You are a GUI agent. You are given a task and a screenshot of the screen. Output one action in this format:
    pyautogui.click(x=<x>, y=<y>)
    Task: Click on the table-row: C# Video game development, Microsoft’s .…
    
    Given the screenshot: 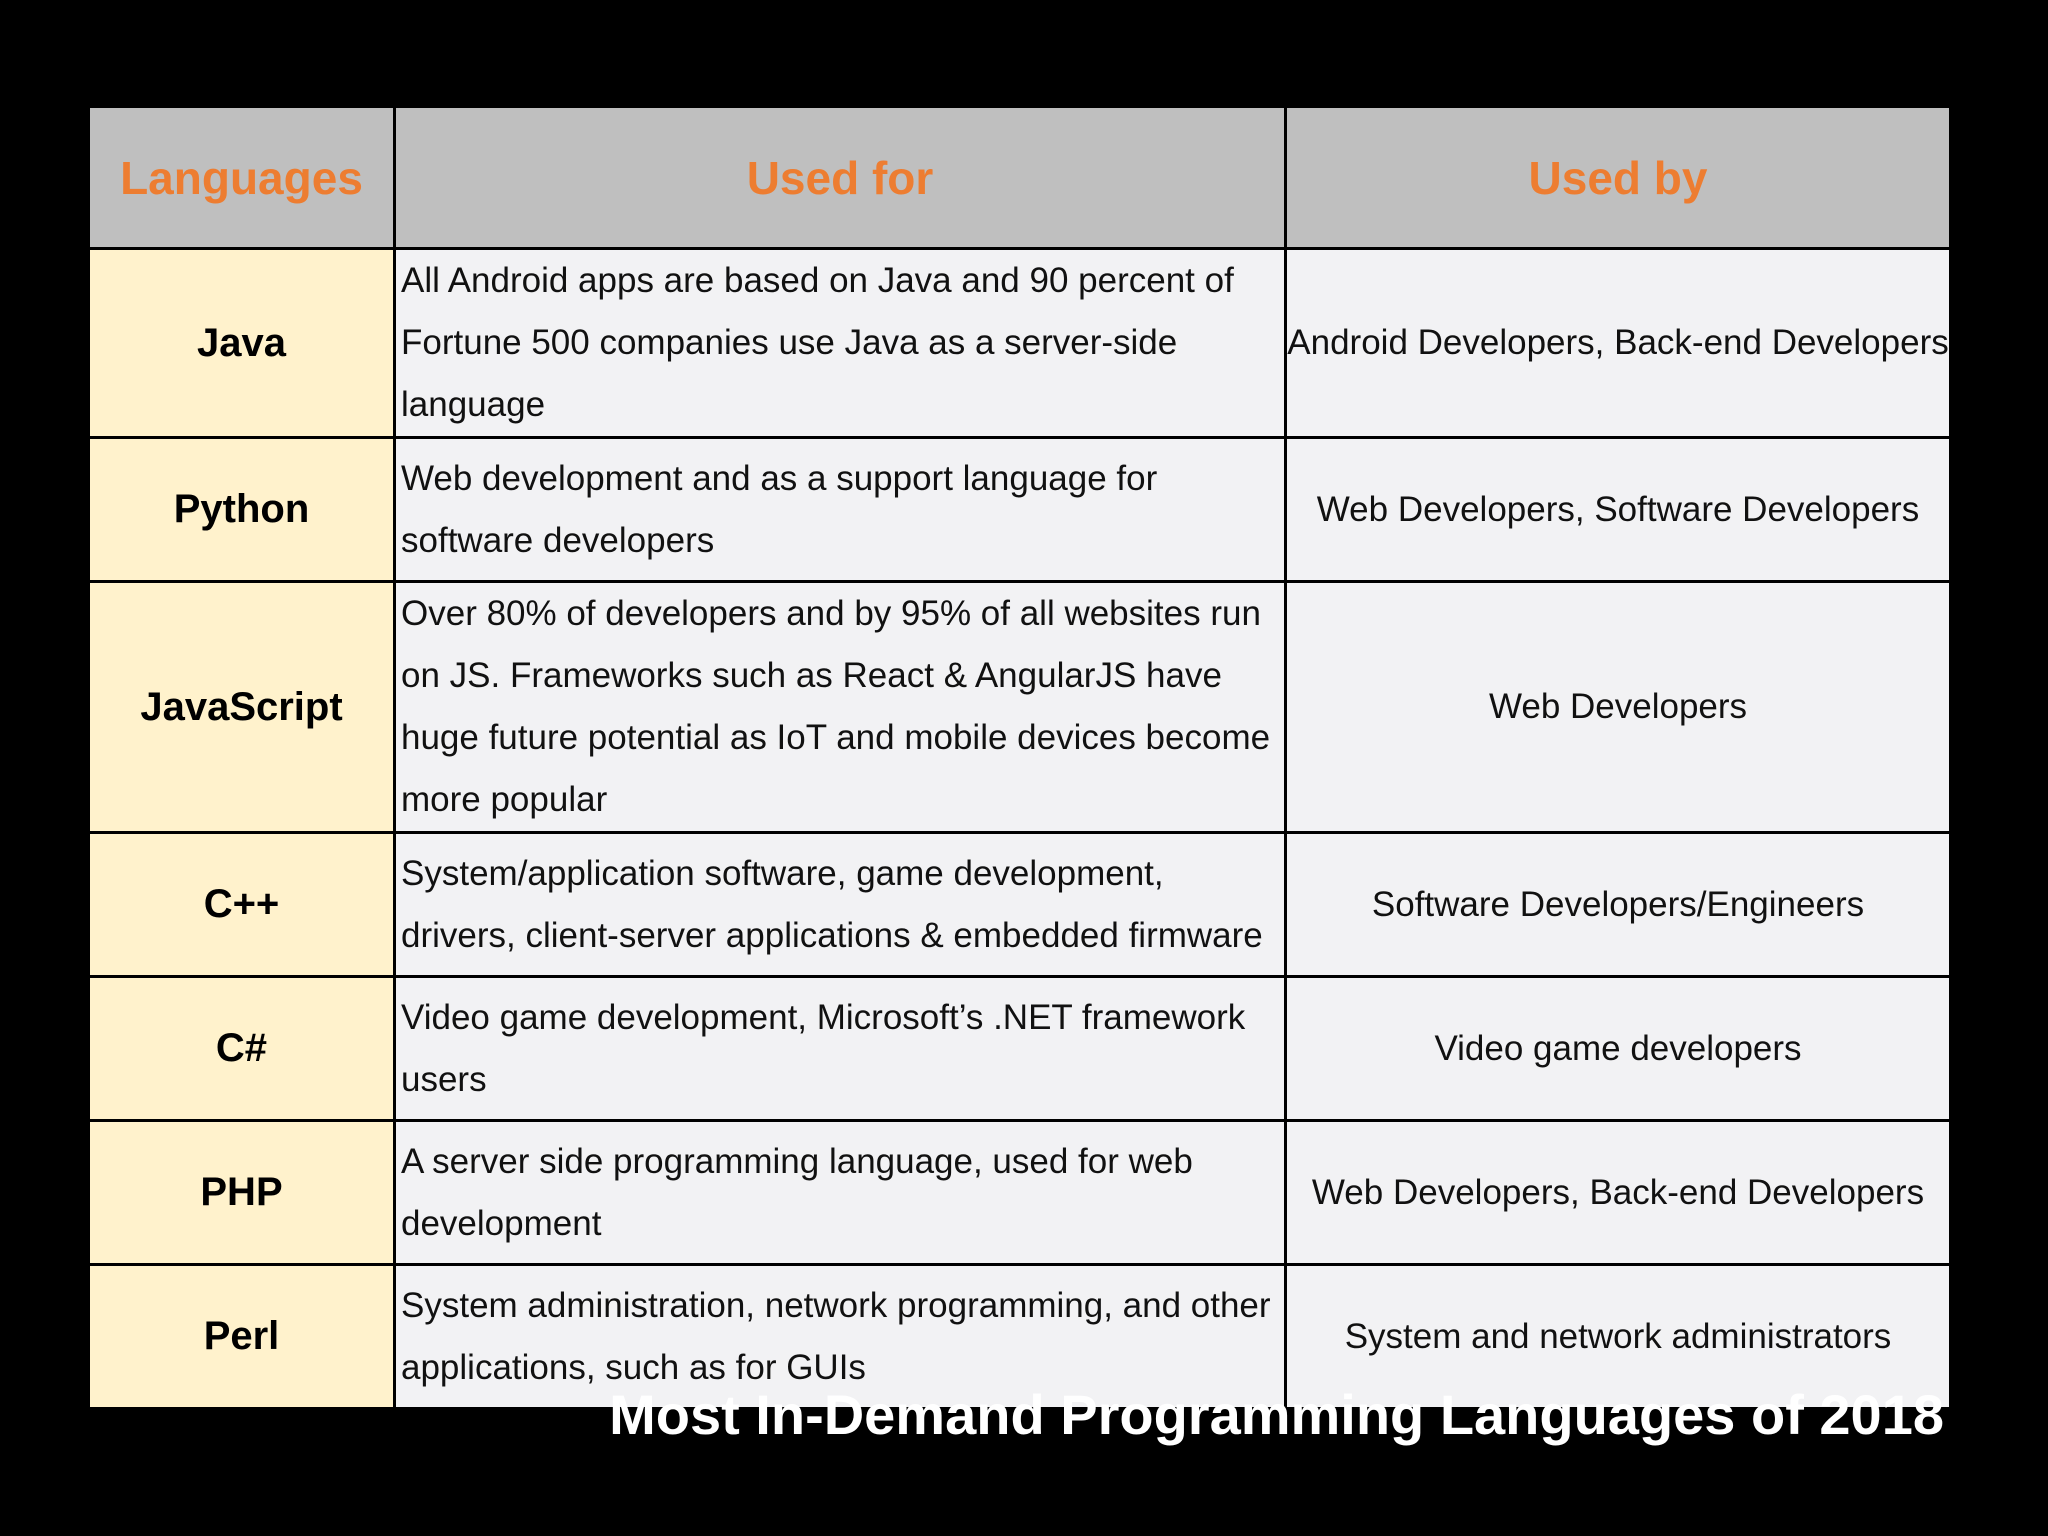 What is the action you would take?
    pyautogui.click(x=1019, y=1048)
    